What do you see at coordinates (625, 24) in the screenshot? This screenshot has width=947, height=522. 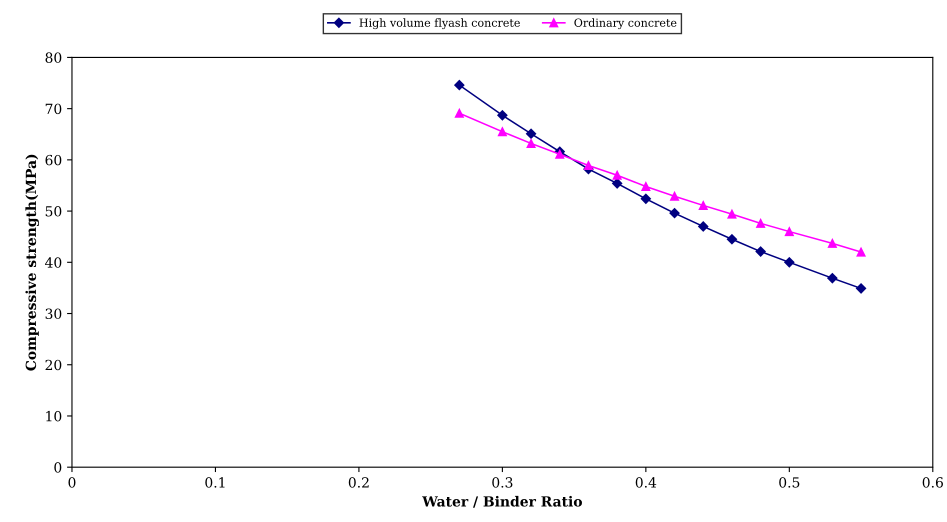 I see `legend-label: Ordinary concrete` at bounding box center [625, 24].